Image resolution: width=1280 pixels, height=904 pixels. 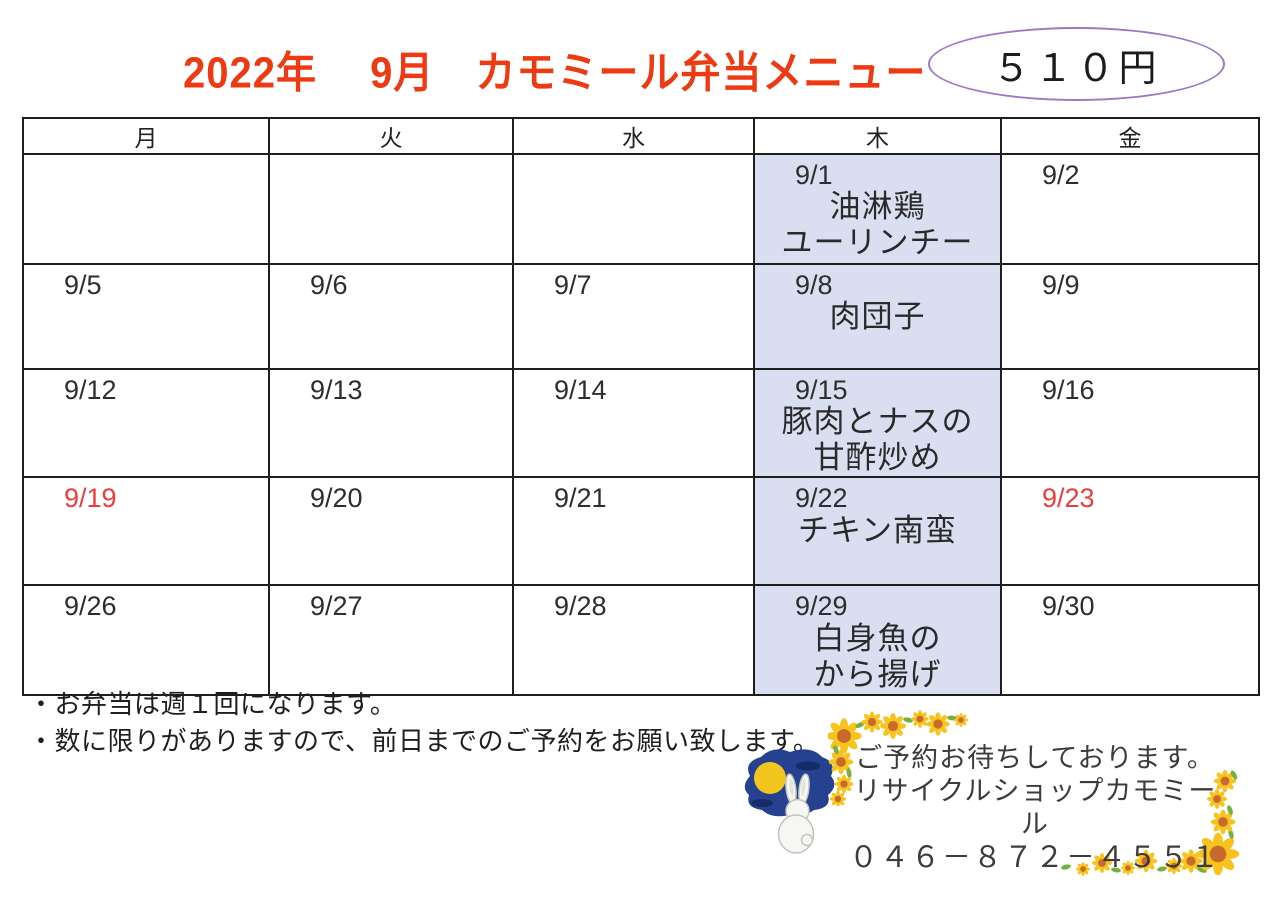 I want to click on phone-number: ０４６－８７２－４５５１, so click(x=1034, y=858).